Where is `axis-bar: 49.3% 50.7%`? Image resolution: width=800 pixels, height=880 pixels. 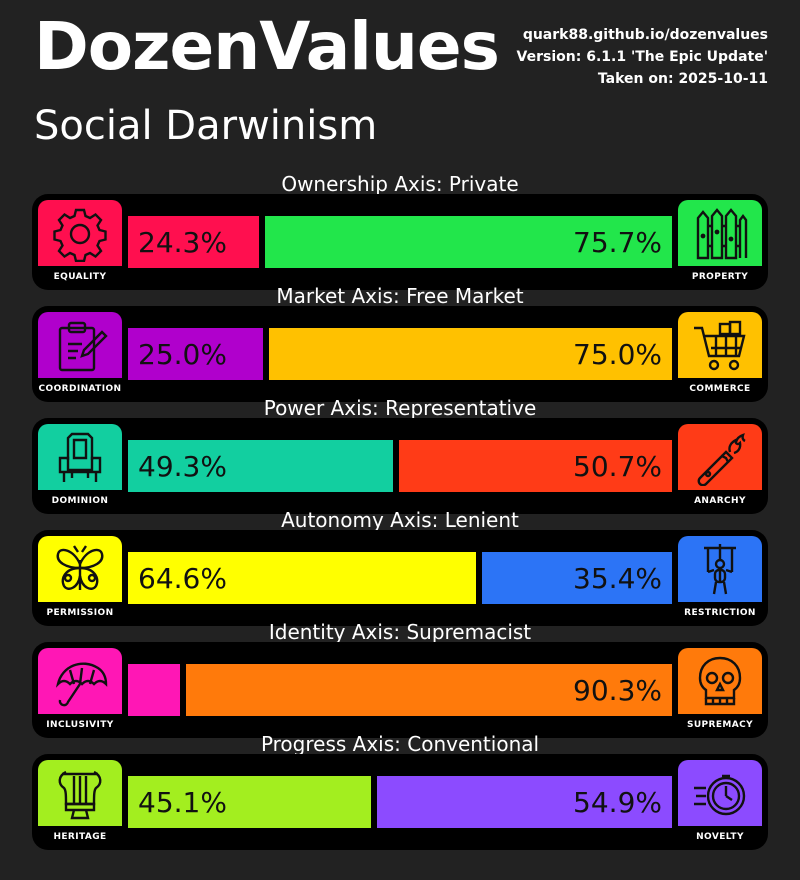 axis-bar: 49.3% 50.7% is located at coordinates (400, 466).